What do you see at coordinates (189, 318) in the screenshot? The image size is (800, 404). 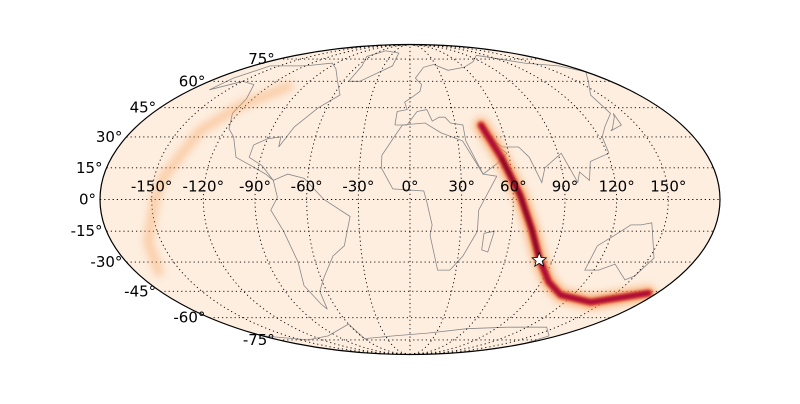 I see `latitude-label: -60°` at bounding box center [189, 318].